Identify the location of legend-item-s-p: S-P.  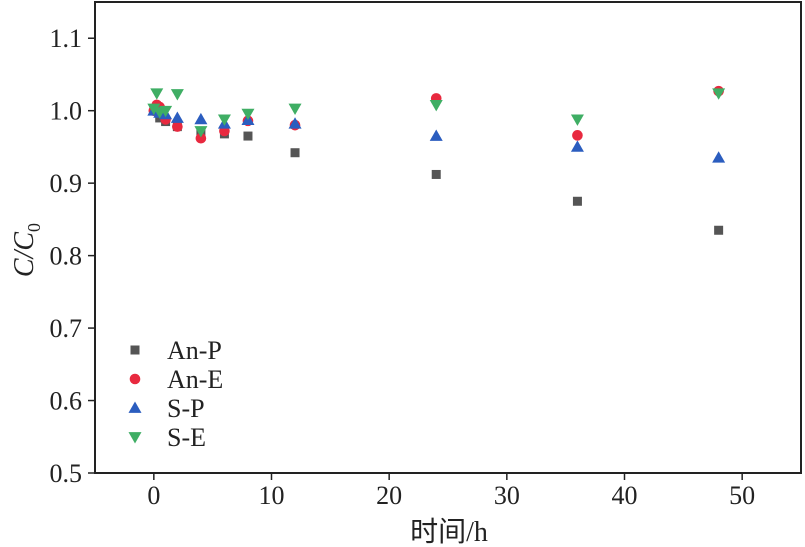
(166, 408).